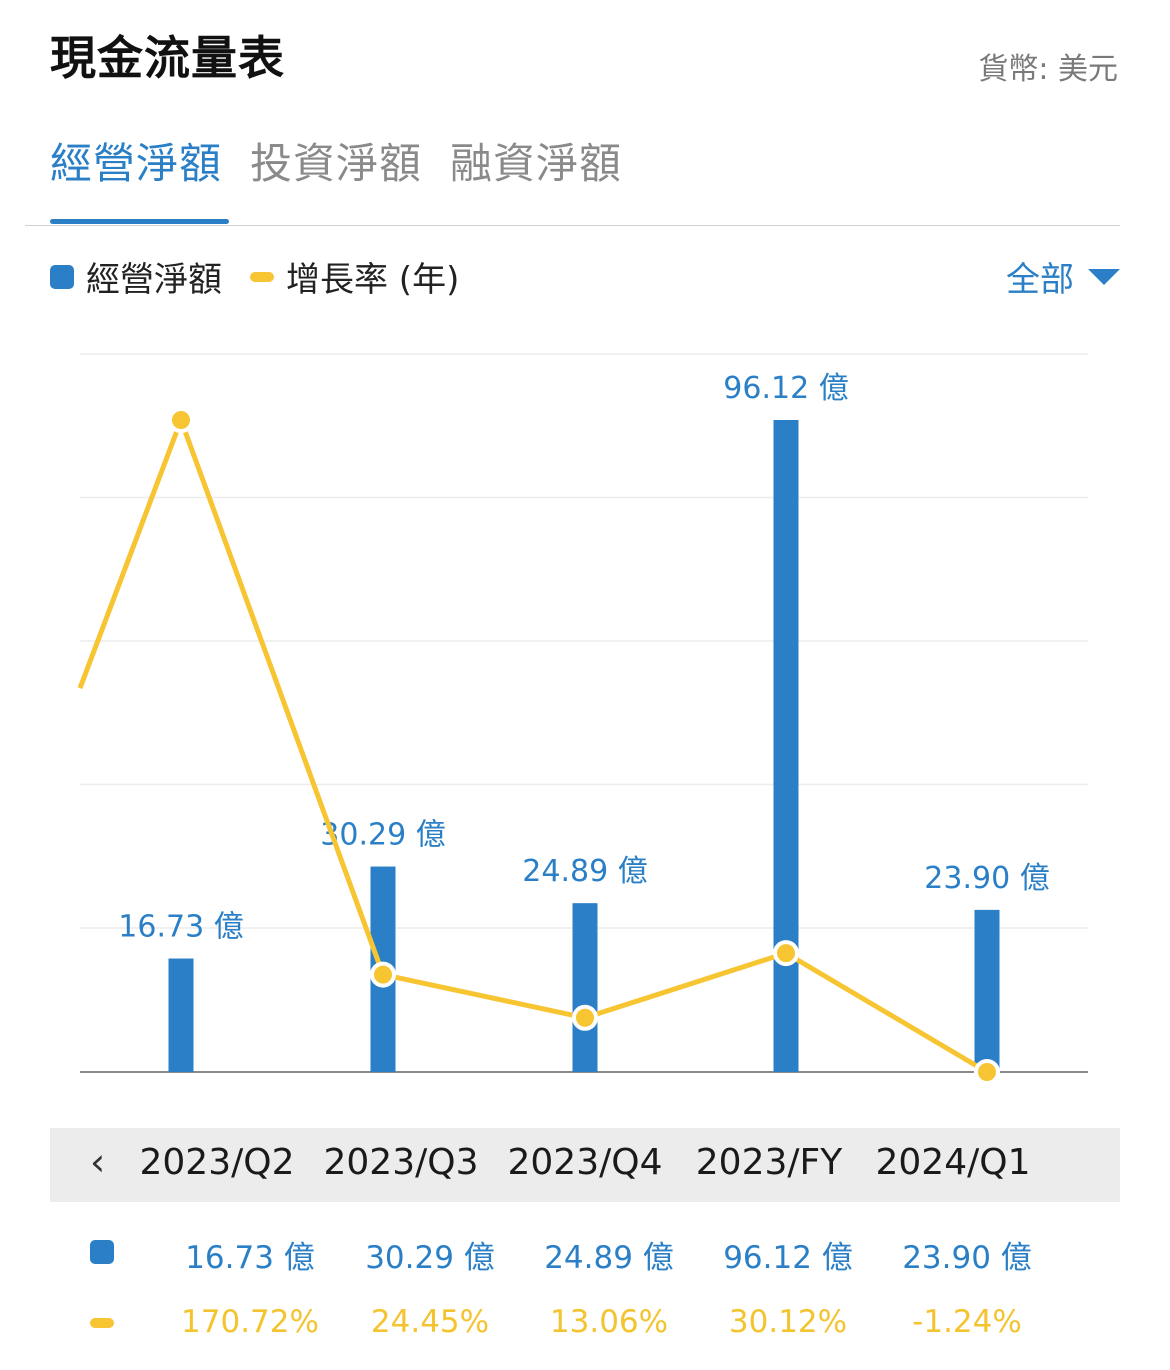 This screenshot has width=1170, height=1370. Describe the element at coordinates (967, 1258) in the screenshot. I see `table-cell: 23.90 億` at that location.